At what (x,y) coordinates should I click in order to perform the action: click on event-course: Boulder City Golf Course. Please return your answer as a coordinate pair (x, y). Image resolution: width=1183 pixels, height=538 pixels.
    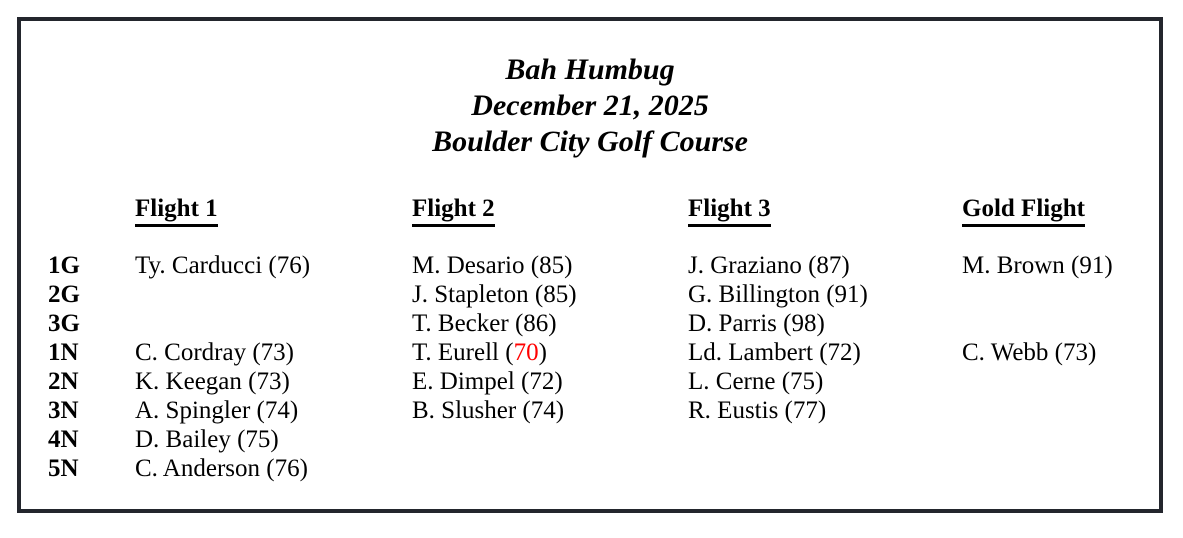
    Looking at the image, I should click on (590, 141).